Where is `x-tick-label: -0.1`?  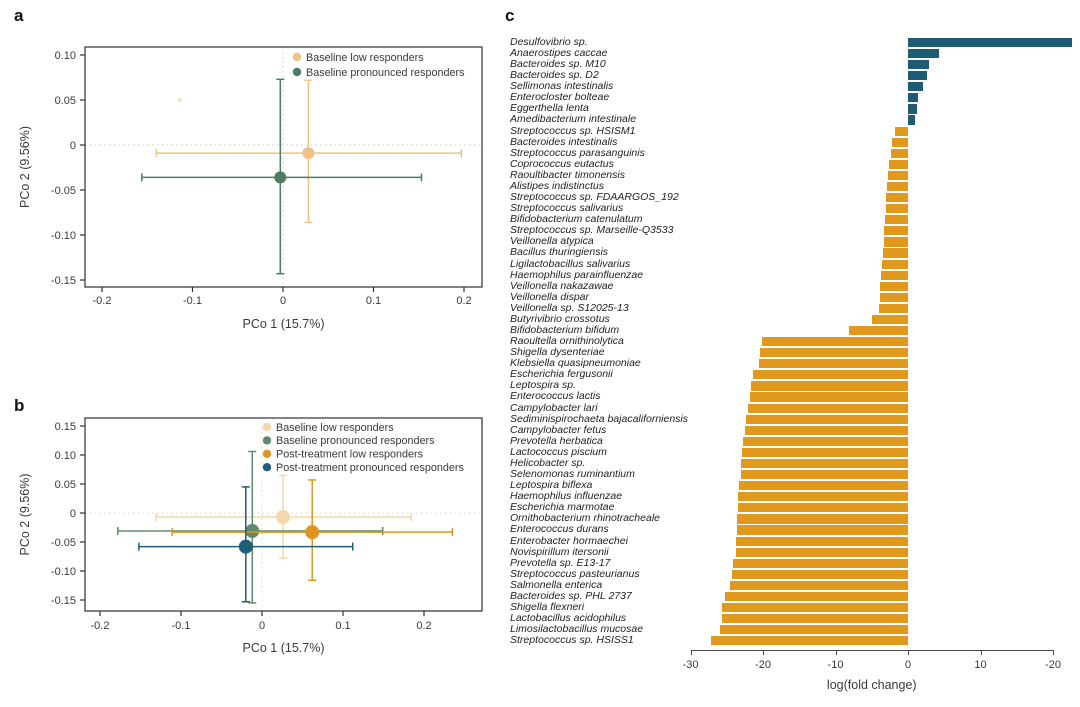
x-tick-label: -0.1 is located at coordinates (181, 626).